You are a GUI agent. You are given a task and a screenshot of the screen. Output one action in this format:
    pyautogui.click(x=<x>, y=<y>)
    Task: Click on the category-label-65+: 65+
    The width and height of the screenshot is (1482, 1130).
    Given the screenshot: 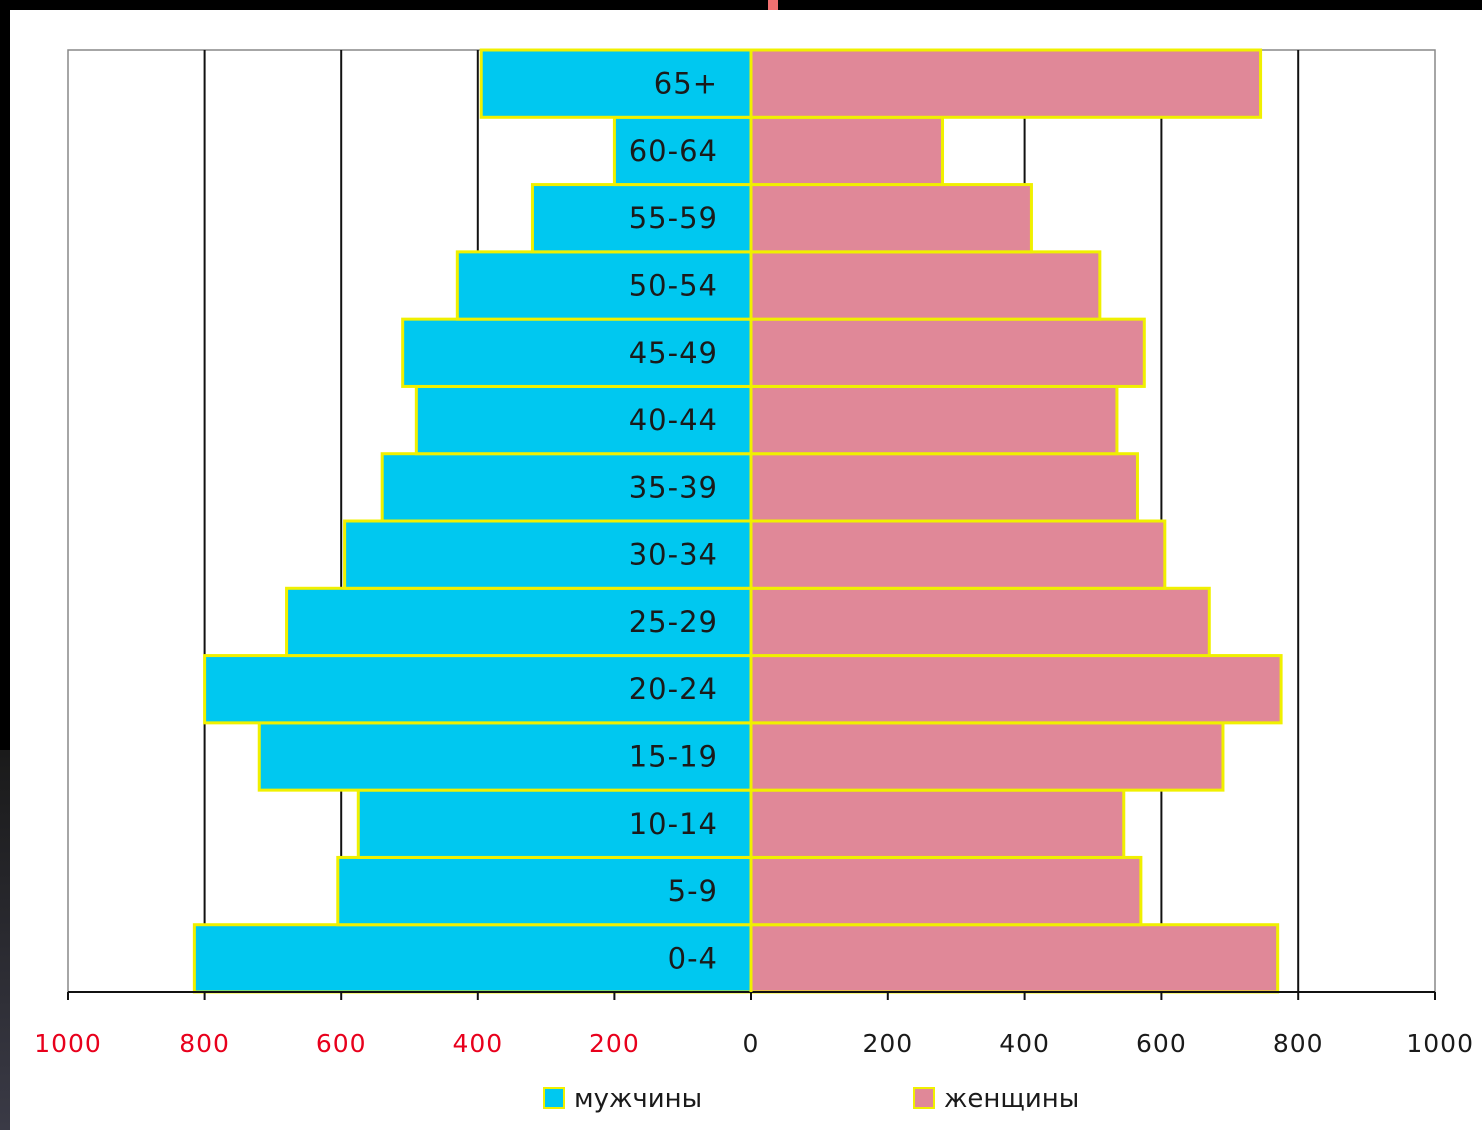 What is the action you would take?
    pyautogui.click(x=686, y=84)
    